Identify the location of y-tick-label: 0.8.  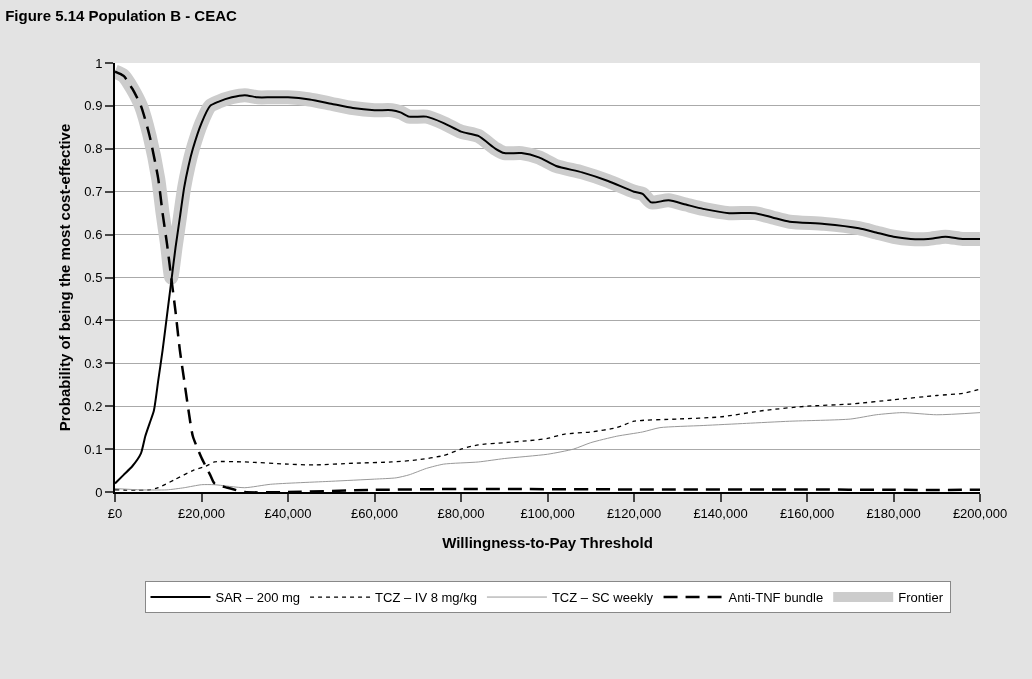
(93, 149).